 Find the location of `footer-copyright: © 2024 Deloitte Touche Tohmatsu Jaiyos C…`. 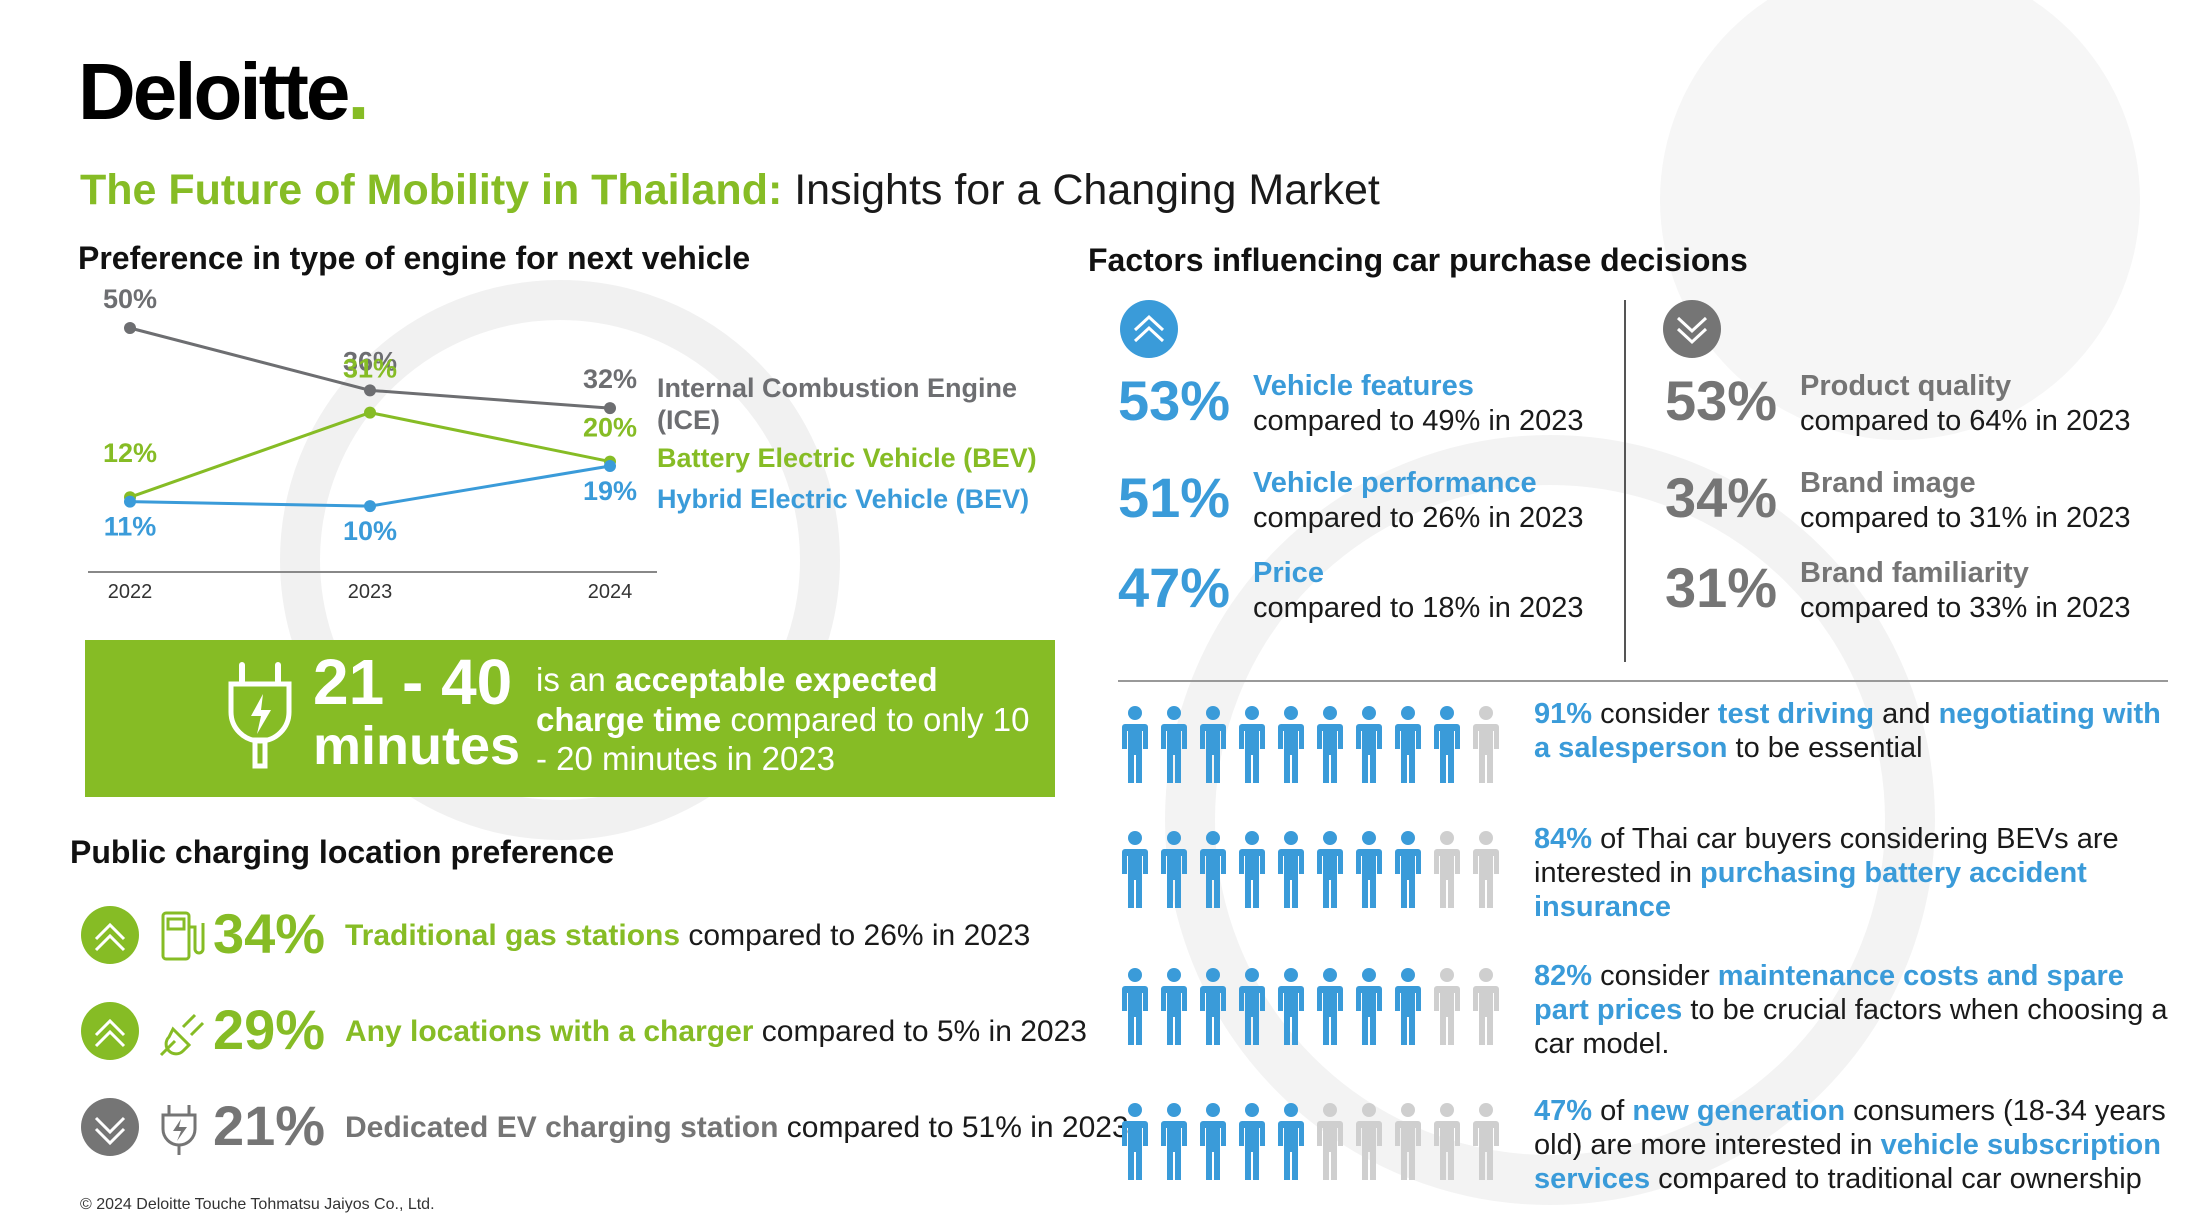

footer-copyright: © 2024 Deloitte Touche Tohmatsu Jaiyos C… is located at coordinates (257, 1204).